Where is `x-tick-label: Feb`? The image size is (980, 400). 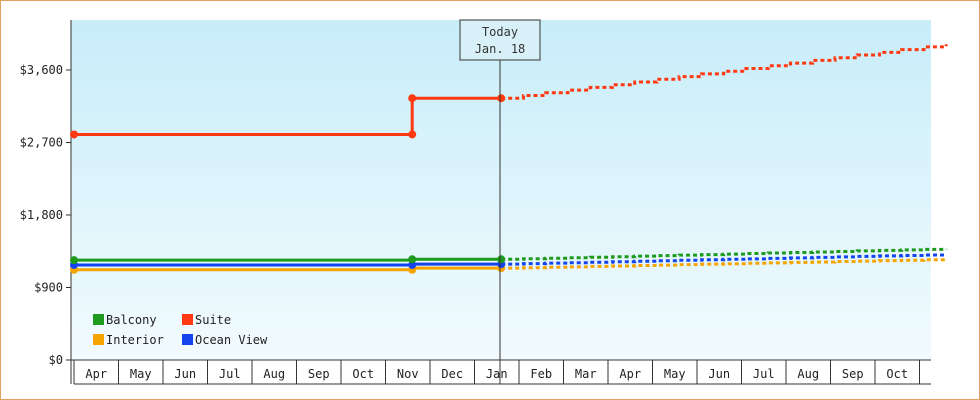 x-tick-label: Feb is located at coordinates (541, 374).